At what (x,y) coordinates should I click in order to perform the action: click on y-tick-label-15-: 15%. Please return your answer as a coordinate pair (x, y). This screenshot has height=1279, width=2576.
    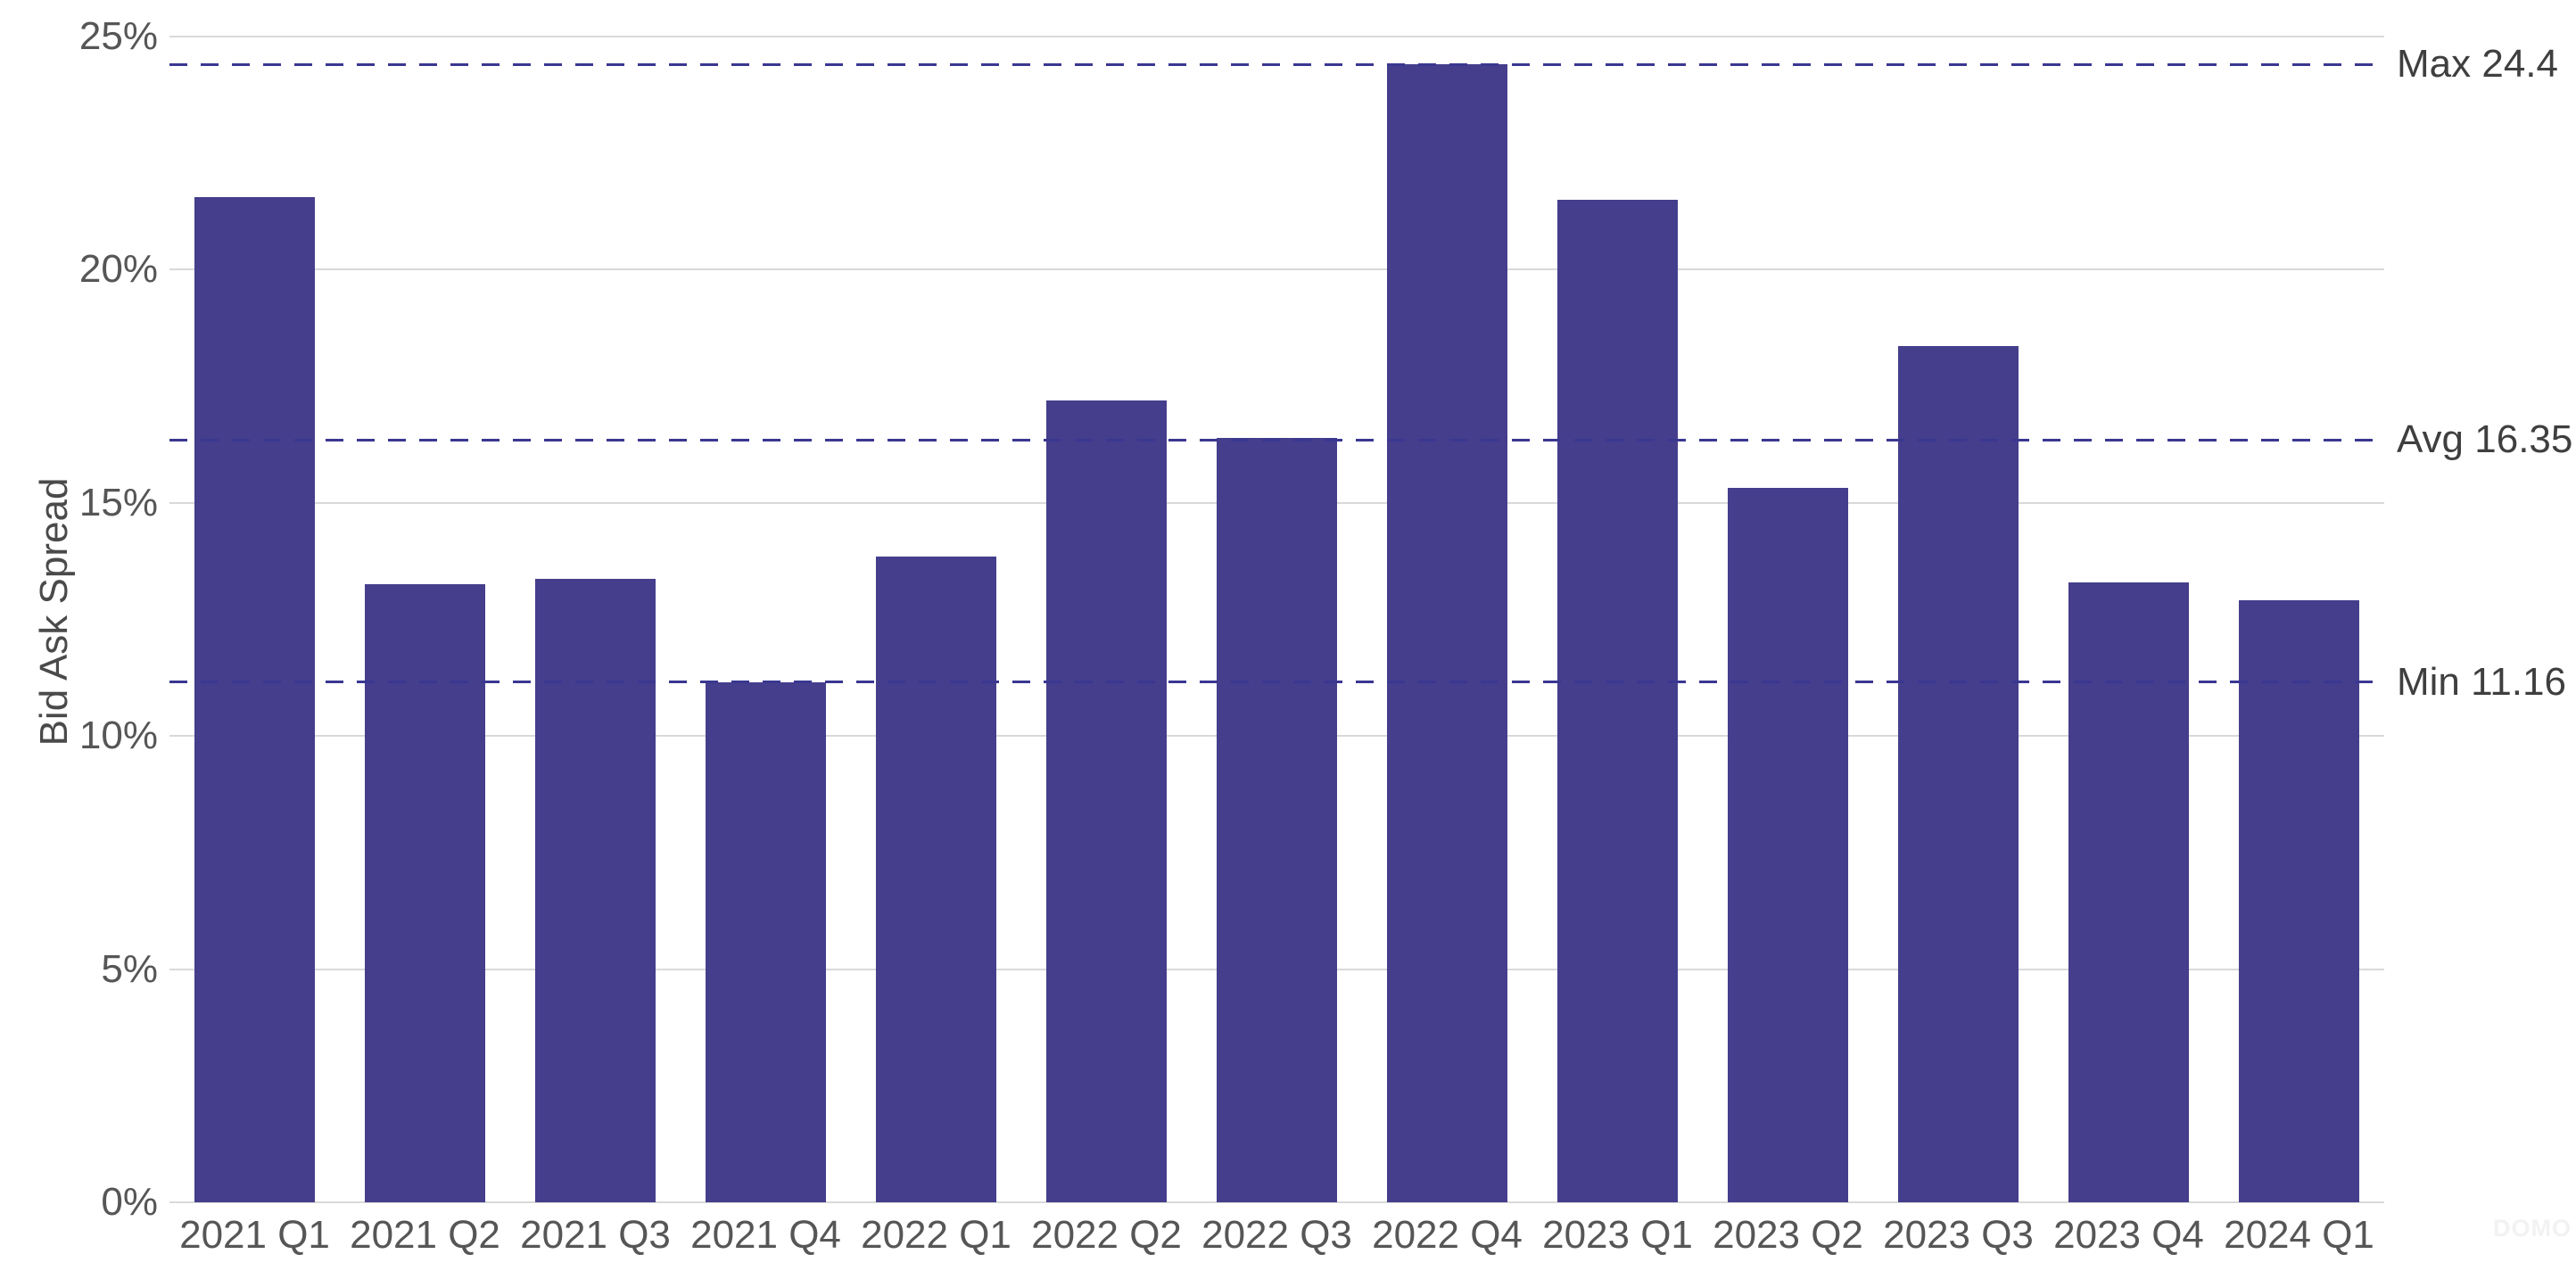
    Looking at the image, I should click on (118, 502).